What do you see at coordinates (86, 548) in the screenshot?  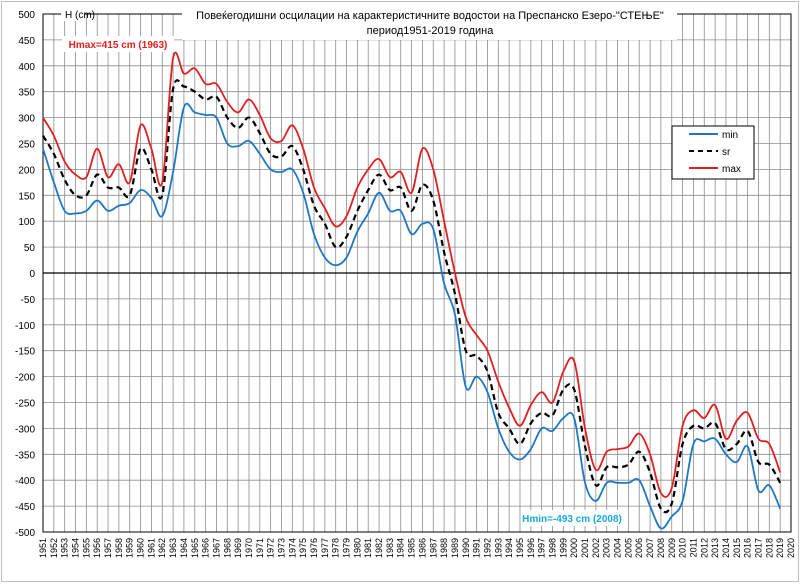 I see `x-tick-label: 1955` at bounding box center [86, 548].